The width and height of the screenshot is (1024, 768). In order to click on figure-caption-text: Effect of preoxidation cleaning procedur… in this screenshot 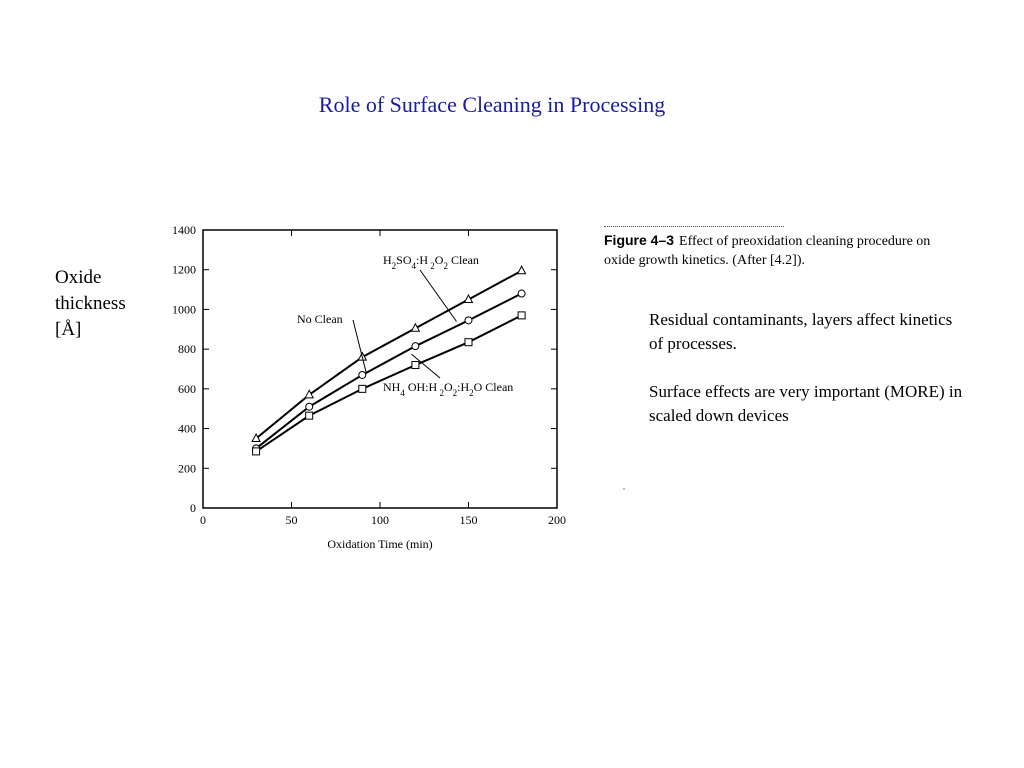, I will do `click(767, 251)`.